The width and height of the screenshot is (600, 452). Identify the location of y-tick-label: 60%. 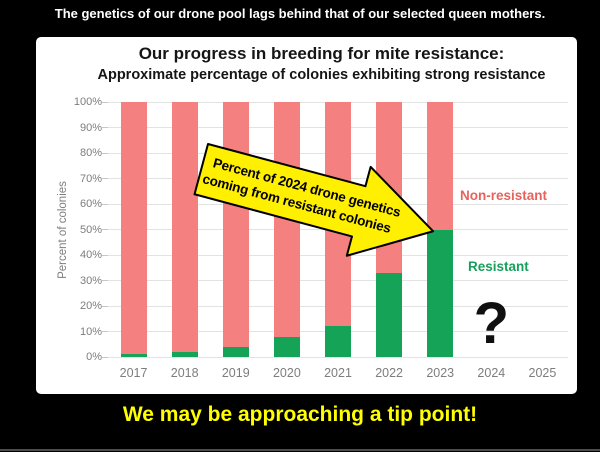
(90, 204).